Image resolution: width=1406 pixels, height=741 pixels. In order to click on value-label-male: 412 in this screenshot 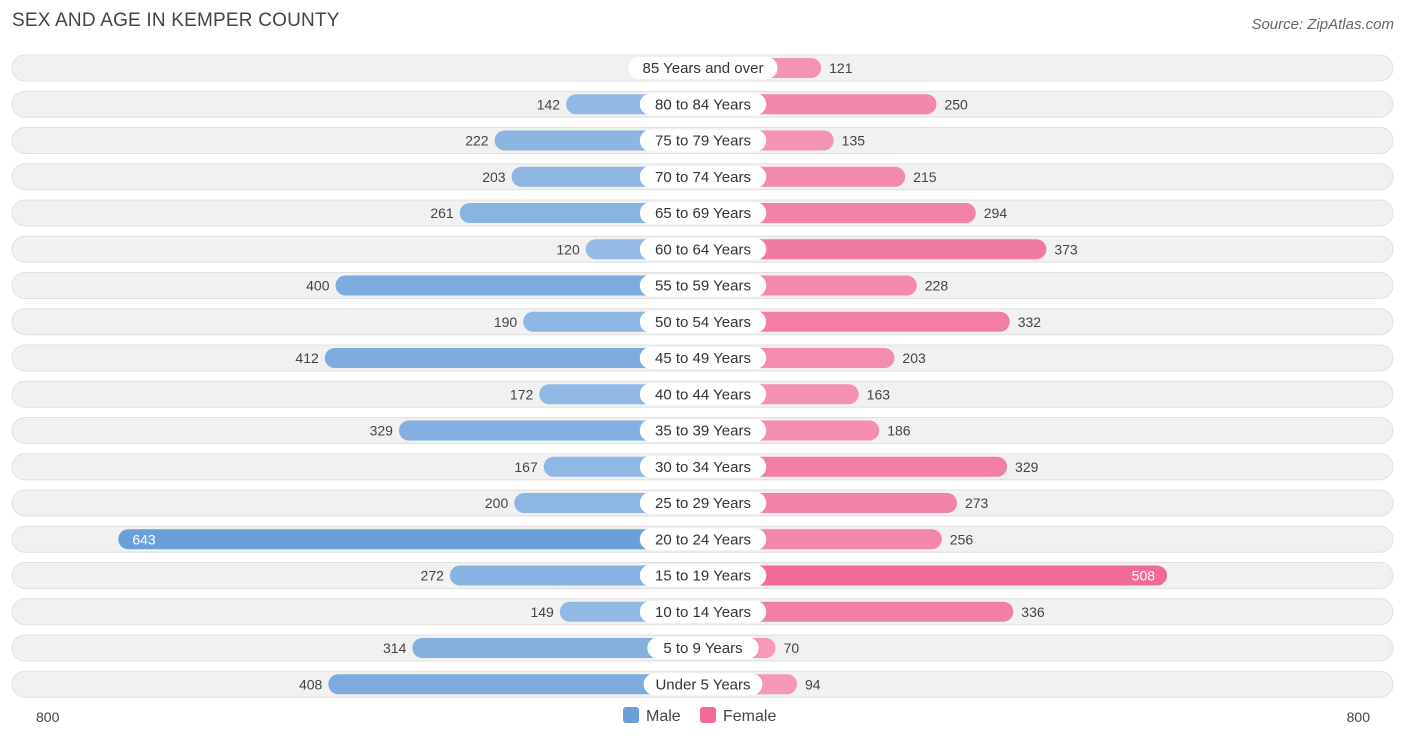, I will do `click(307, 358)`.